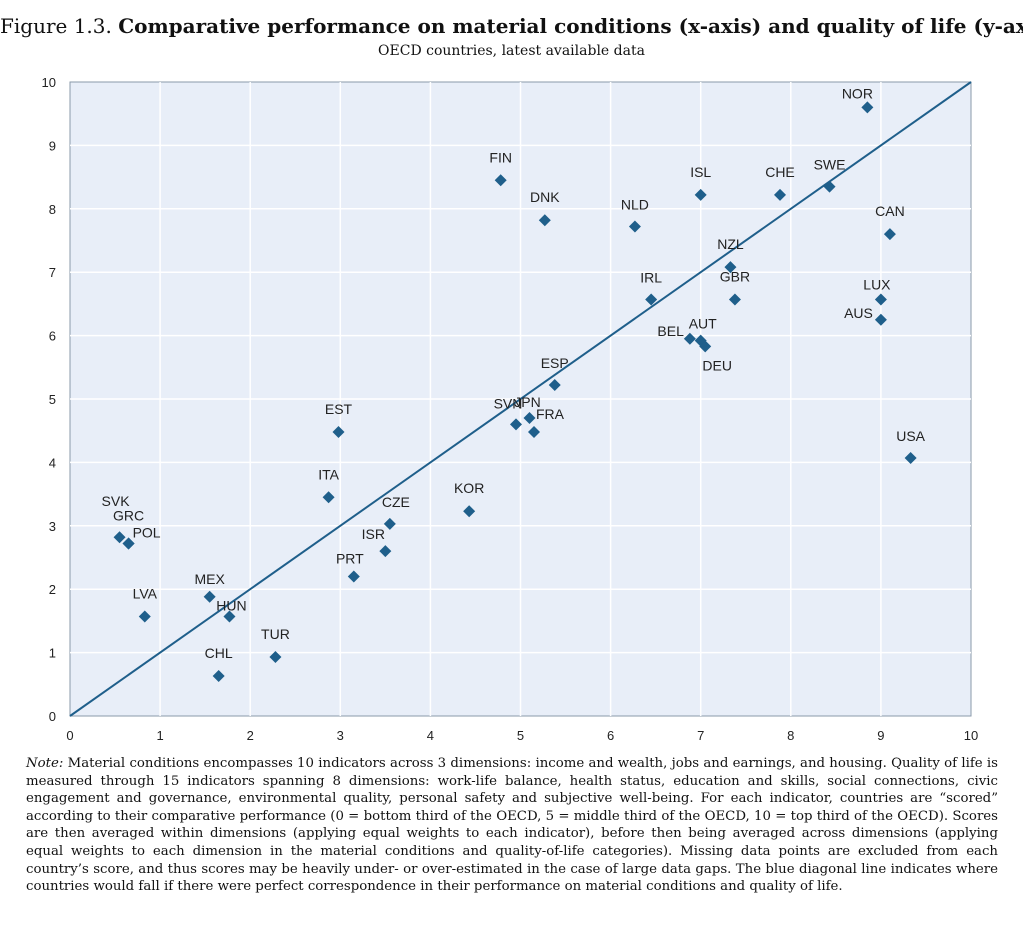  Describe the element at coordinates (231, 605) in the screenshot. I see `label-hun: HUN` at that location.